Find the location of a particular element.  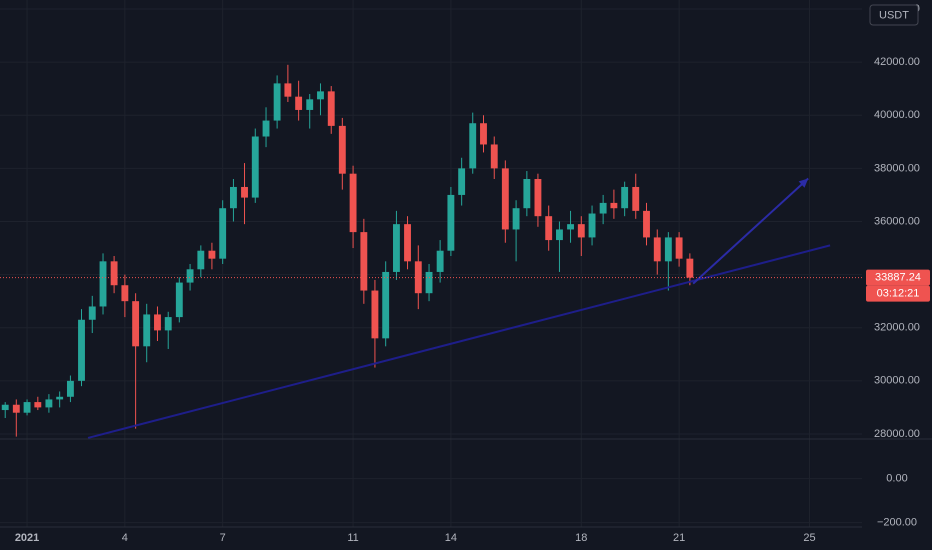

y-tick-label: 40000.00 is located at coordinates (897, 115).